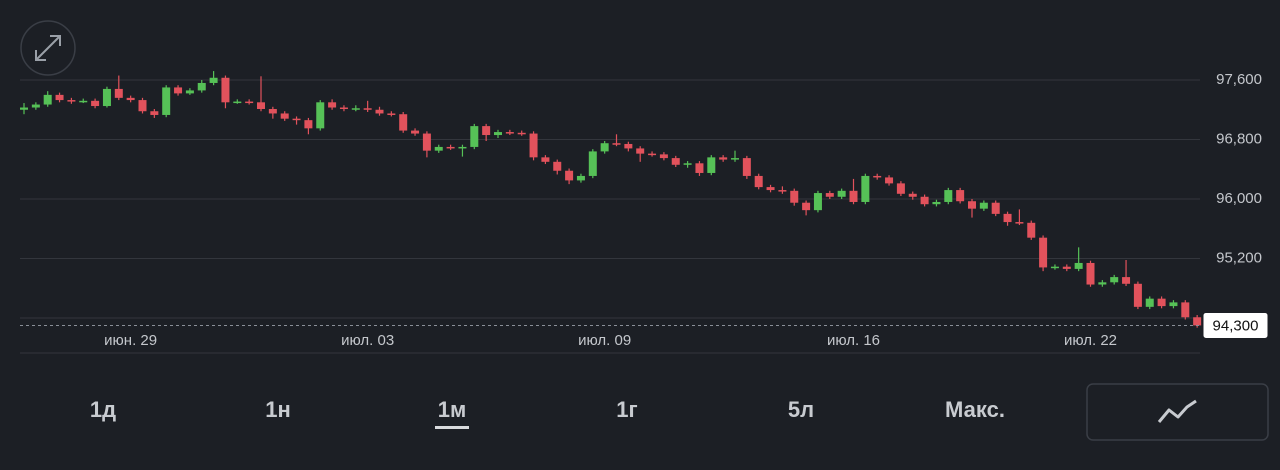  I want to click on y-tick-label: 97,600, so click(1239, 79).